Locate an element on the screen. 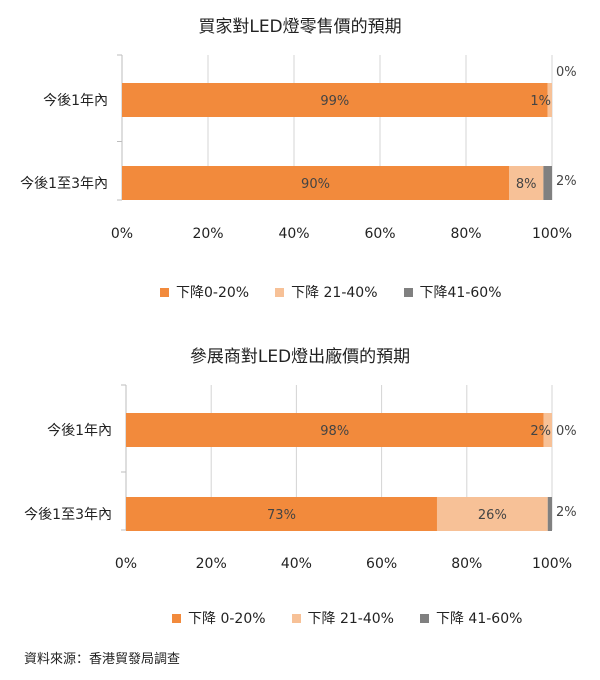 This screenshot has height=680, width=600. legend-label: 下降 0-20% is located at coordinates (227, 619).